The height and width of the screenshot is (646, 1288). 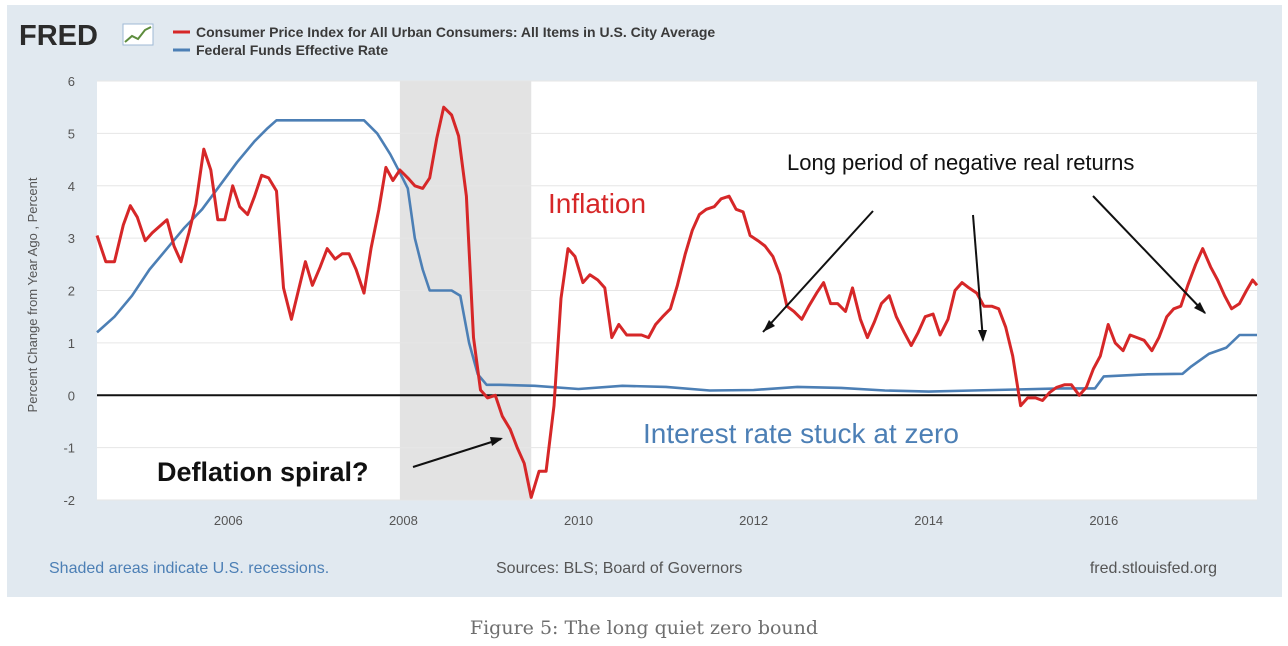 What do you see at coordinates (619, 568) in the screenshot?
I see `sources-text: Sources: BLS; Board of Governors` at bounding box center [619, 568].